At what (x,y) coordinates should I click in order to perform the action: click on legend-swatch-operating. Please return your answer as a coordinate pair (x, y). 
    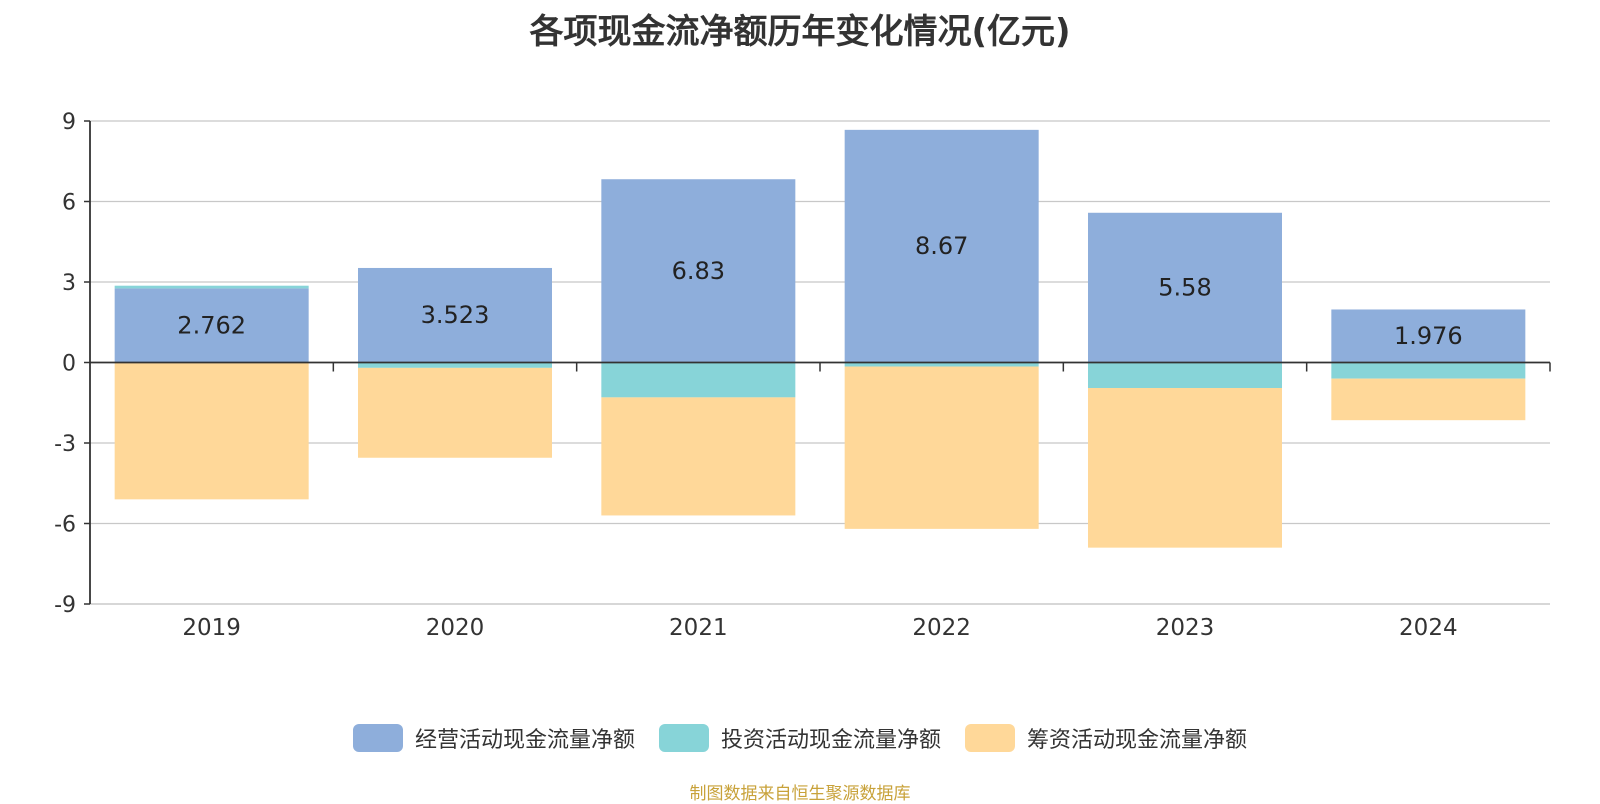
    Looking at the image, I should click on (377, 738).